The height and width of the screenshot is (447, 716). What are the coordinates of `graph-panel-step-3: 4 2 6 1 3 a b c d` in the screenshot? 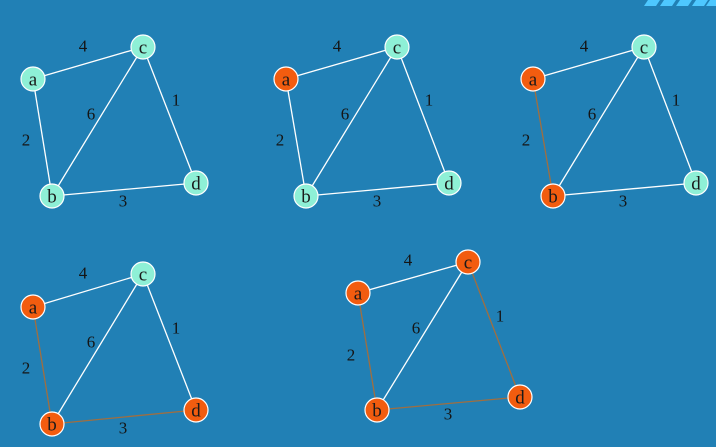 It's located at (614, 122).